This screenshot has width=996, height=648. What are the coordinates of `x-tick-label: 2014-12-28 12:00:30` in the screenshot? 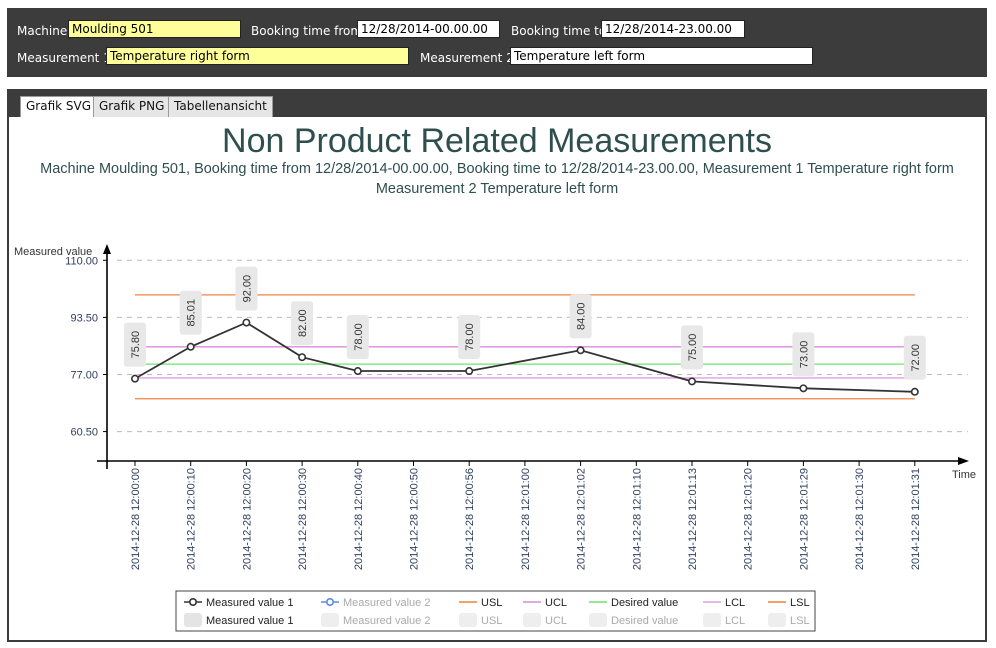 It's located at (303, 519).